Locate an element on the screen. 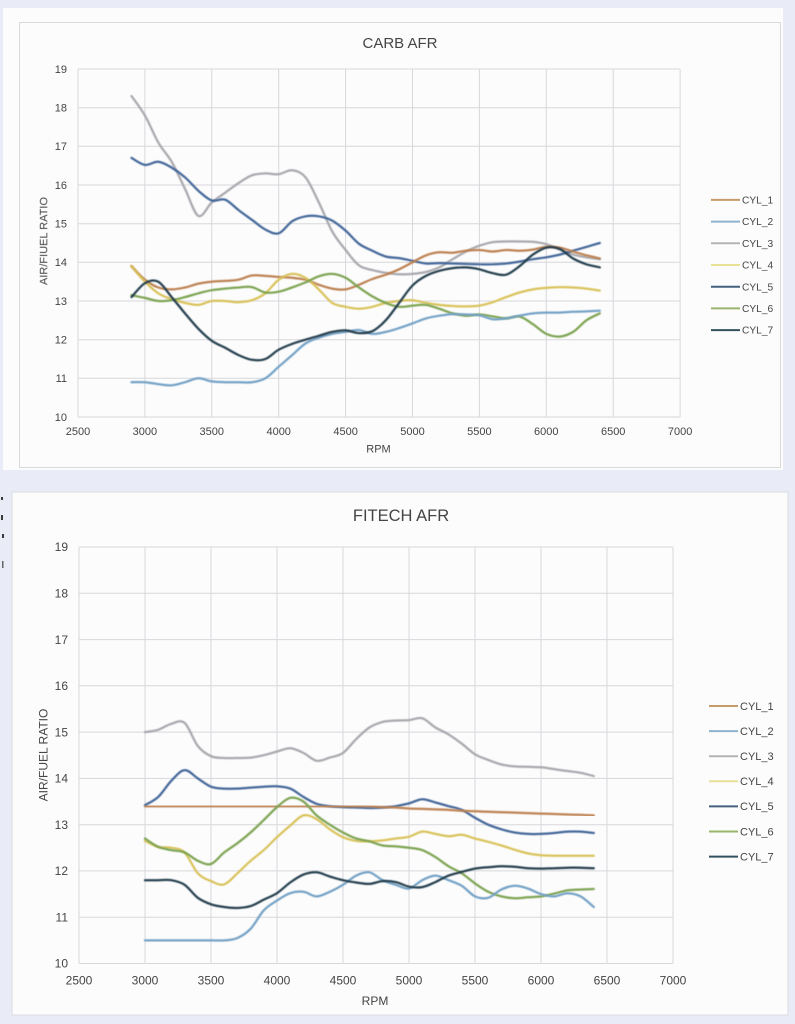 The image size is (795, 1024). svg-text: AIR/FIUEL RATIO is located at coordinates (44, 241).